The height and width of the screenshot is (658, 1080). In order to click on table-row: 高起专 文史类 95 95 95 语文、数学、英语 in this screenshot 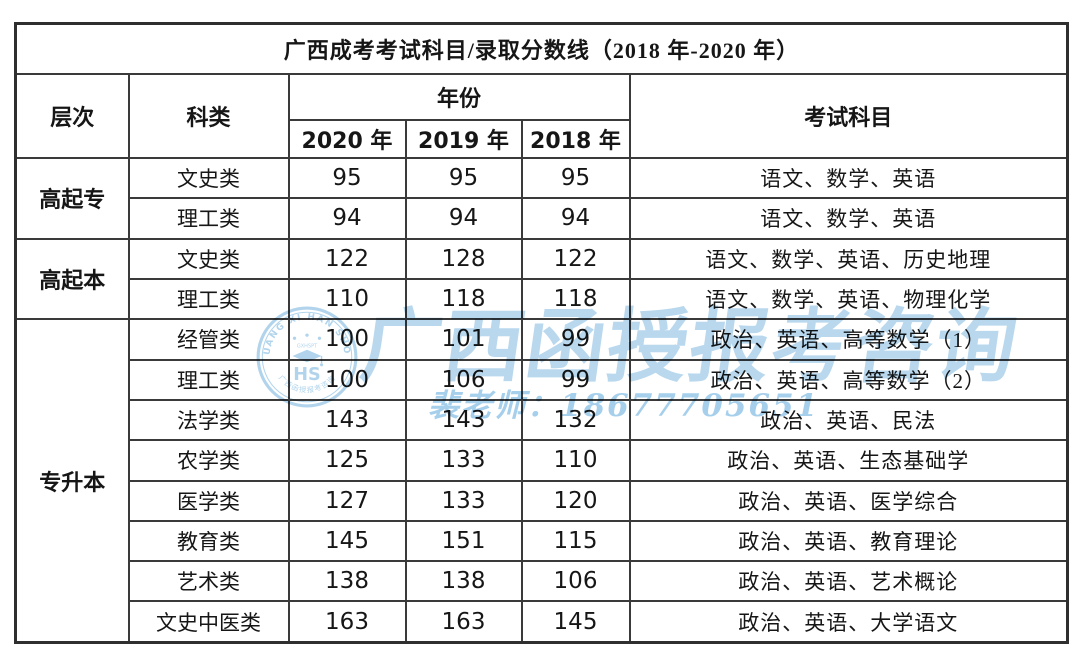, I will do `click(541, 198)`.